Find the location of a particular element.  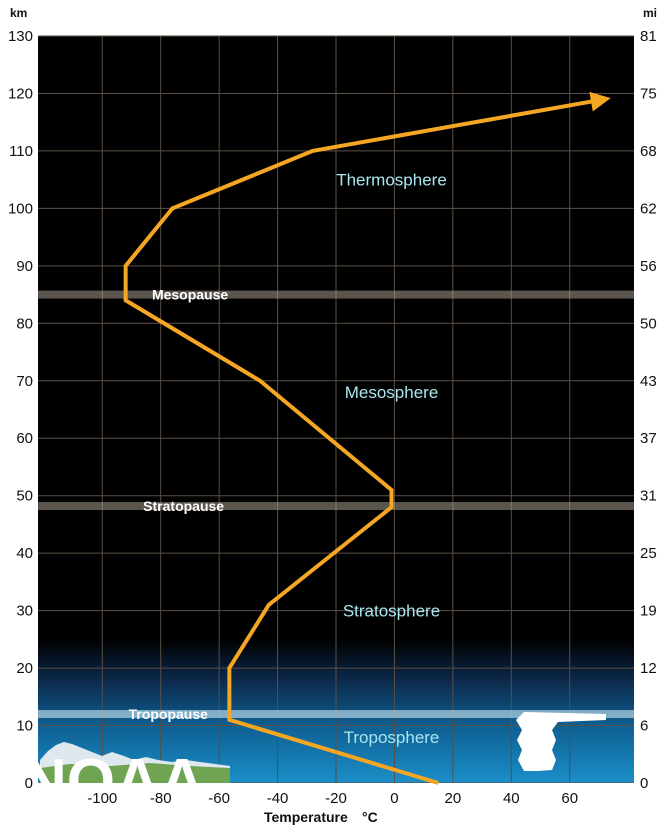

y-right-unit: mi is located at coordinates (650, 13).